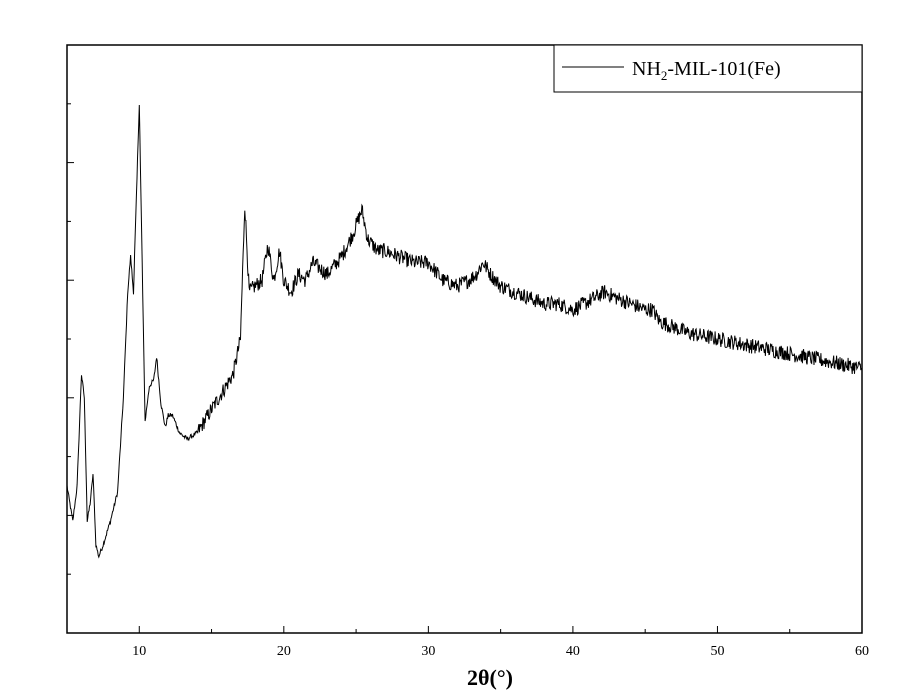 This screenshot has height=699, width=900. I want to click on legend-label-rest: -MIL-101(Fe), so click(723, 69).